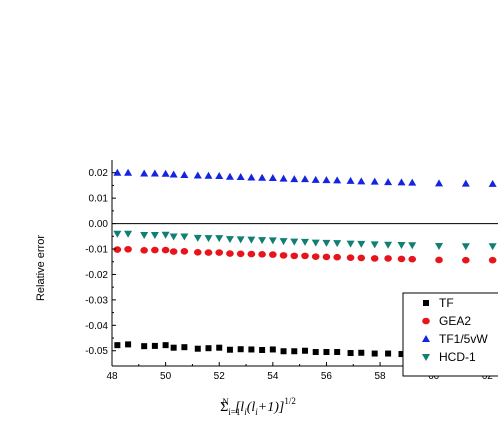 This screenshot has height=434, width=498. I want to click on x-tick-label: 58, so click(380, 376).